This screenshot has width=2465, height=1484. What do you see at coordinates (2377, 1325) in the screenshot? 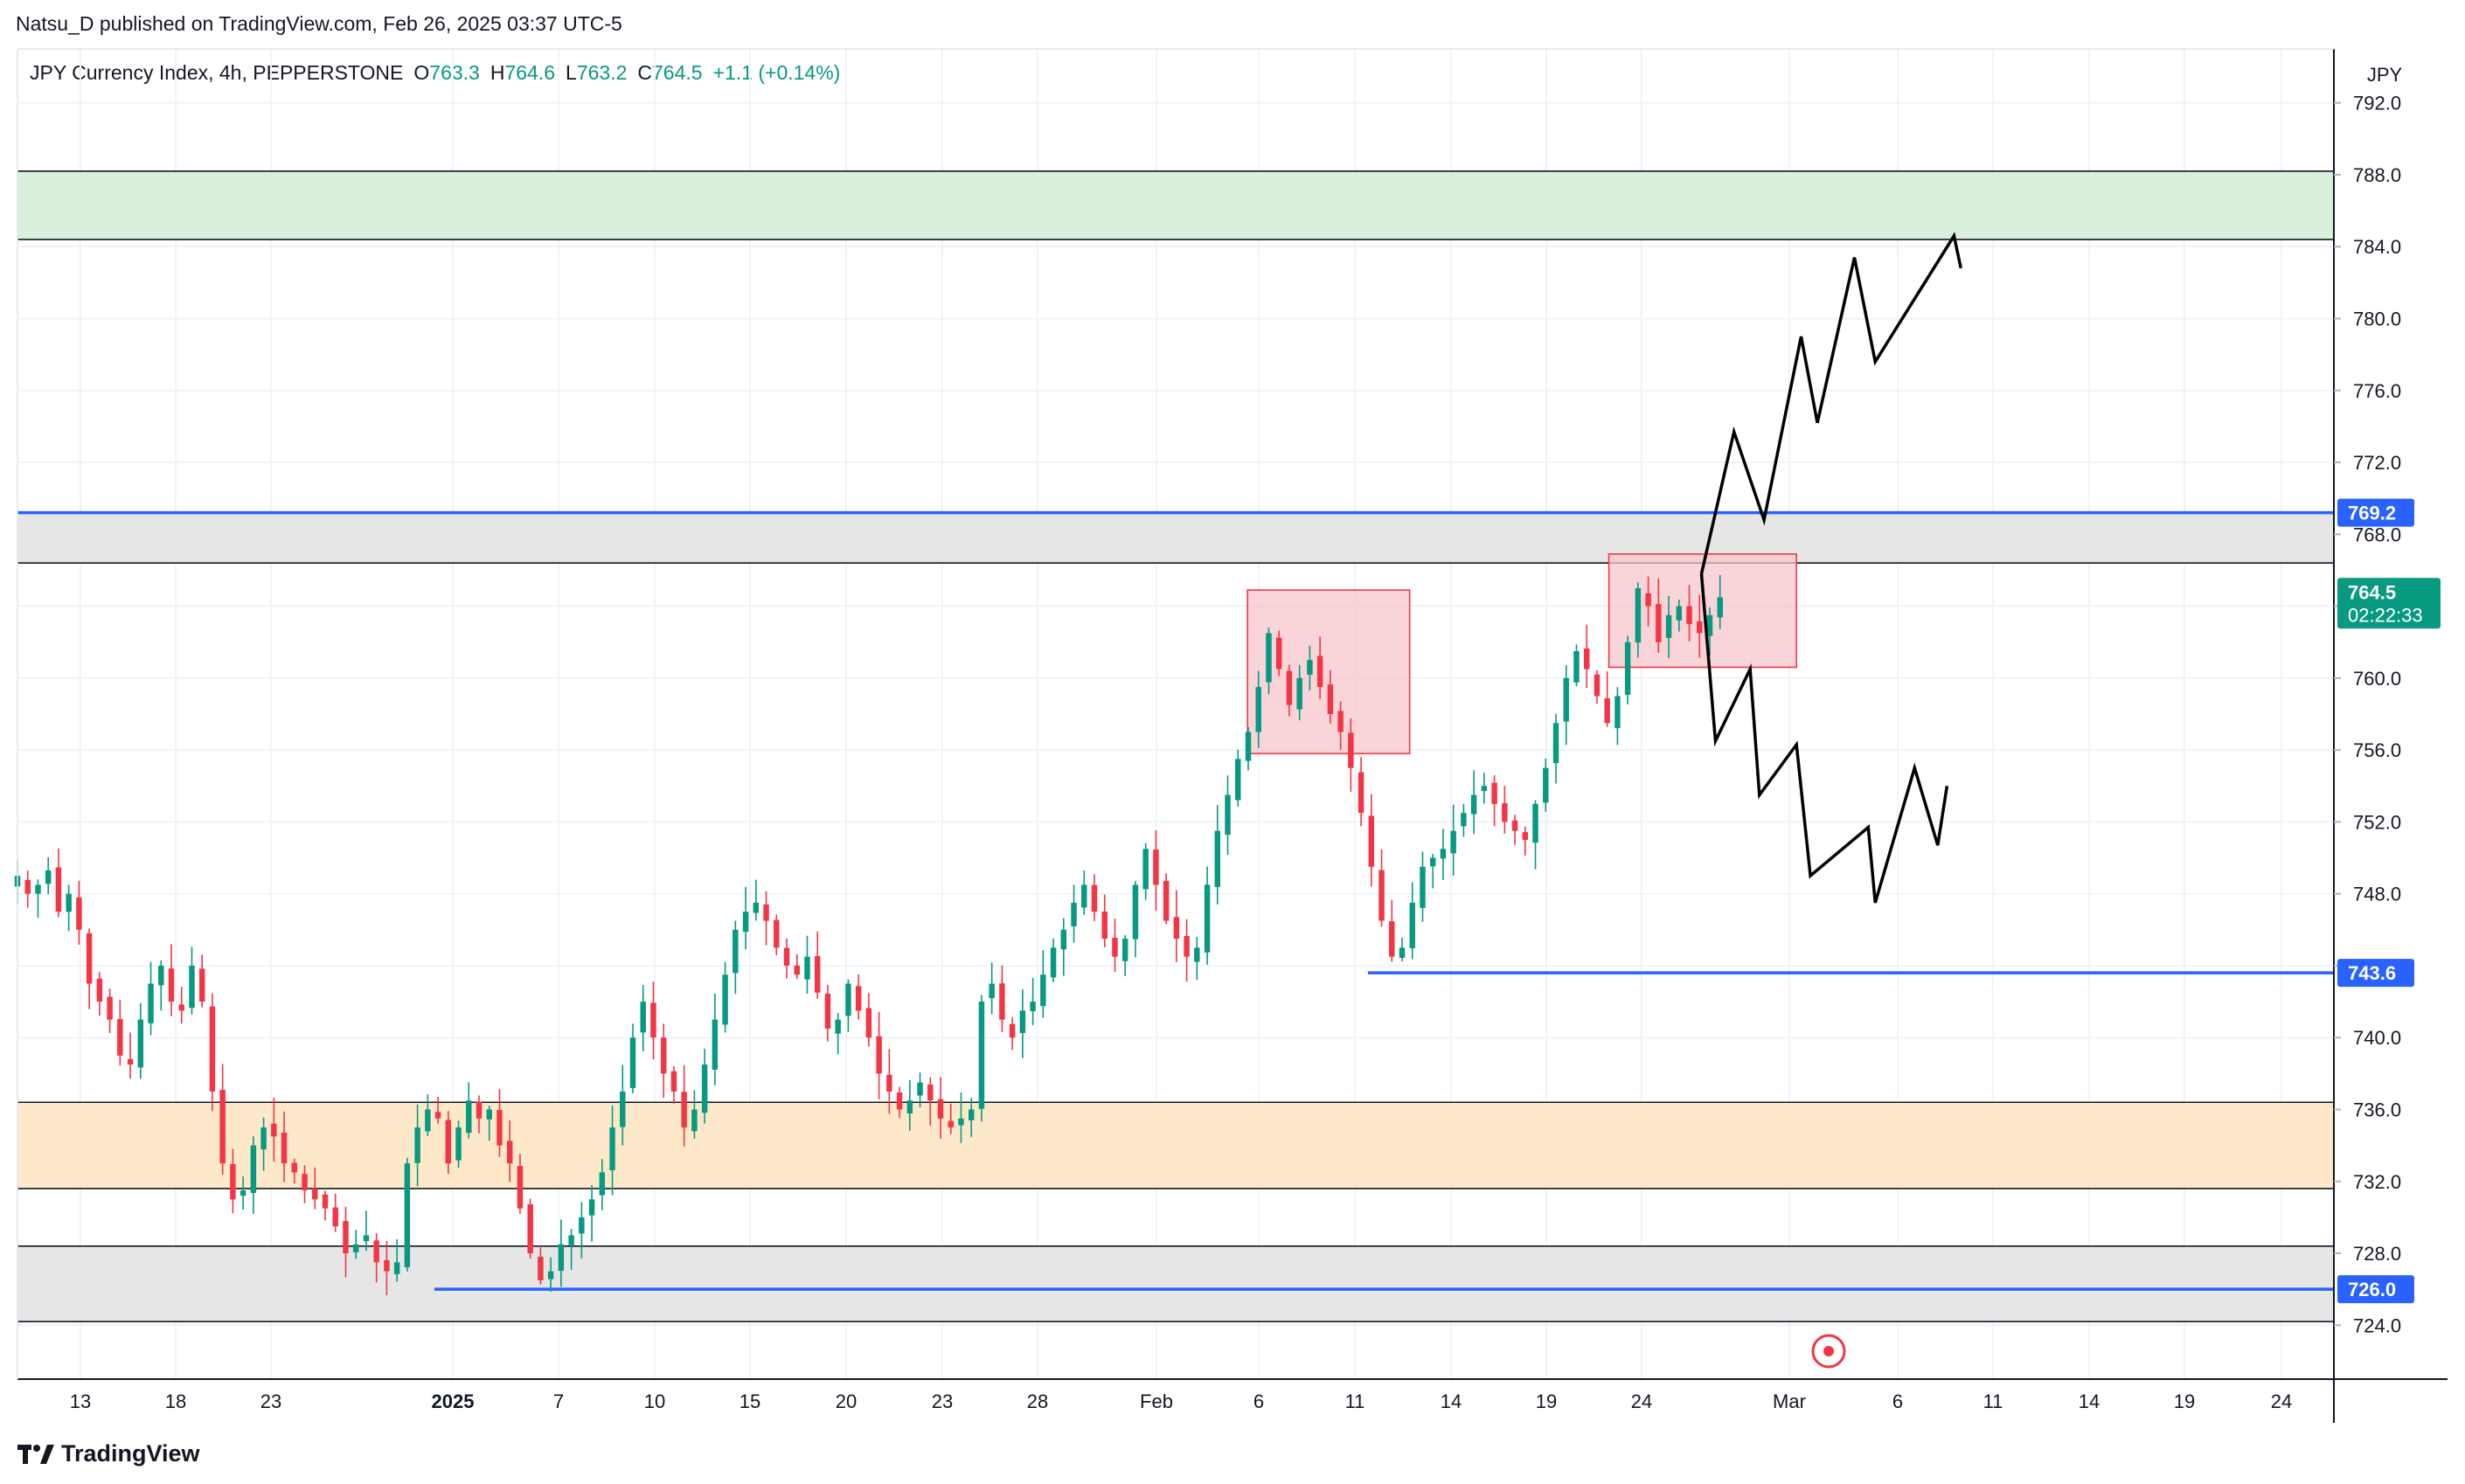
I see `price-tick-label: 724.0` at bounding box center [2377, 1325].